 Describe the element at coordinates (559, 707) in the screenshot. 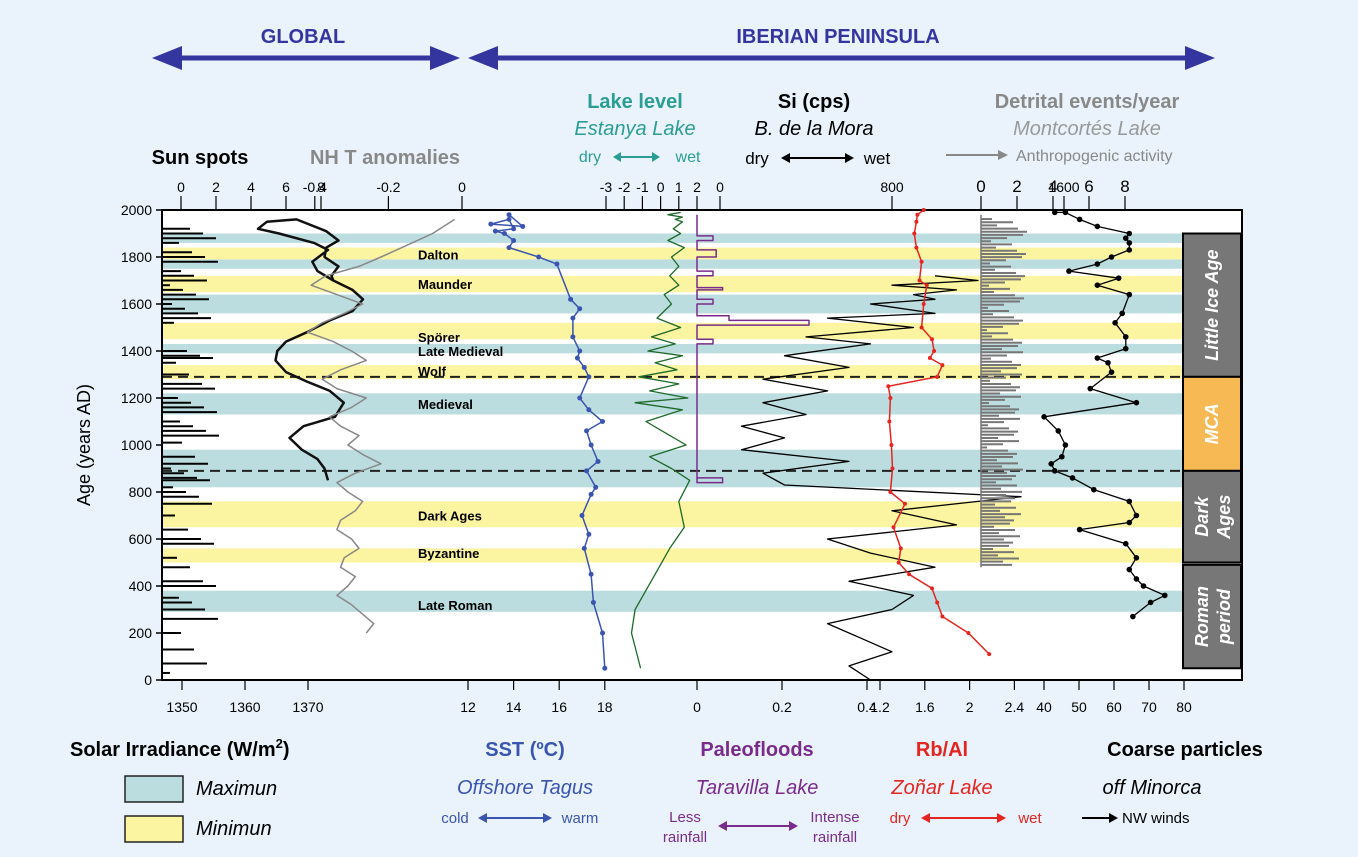

I see `sst-bottom-tick-label-2: 16` at that location.